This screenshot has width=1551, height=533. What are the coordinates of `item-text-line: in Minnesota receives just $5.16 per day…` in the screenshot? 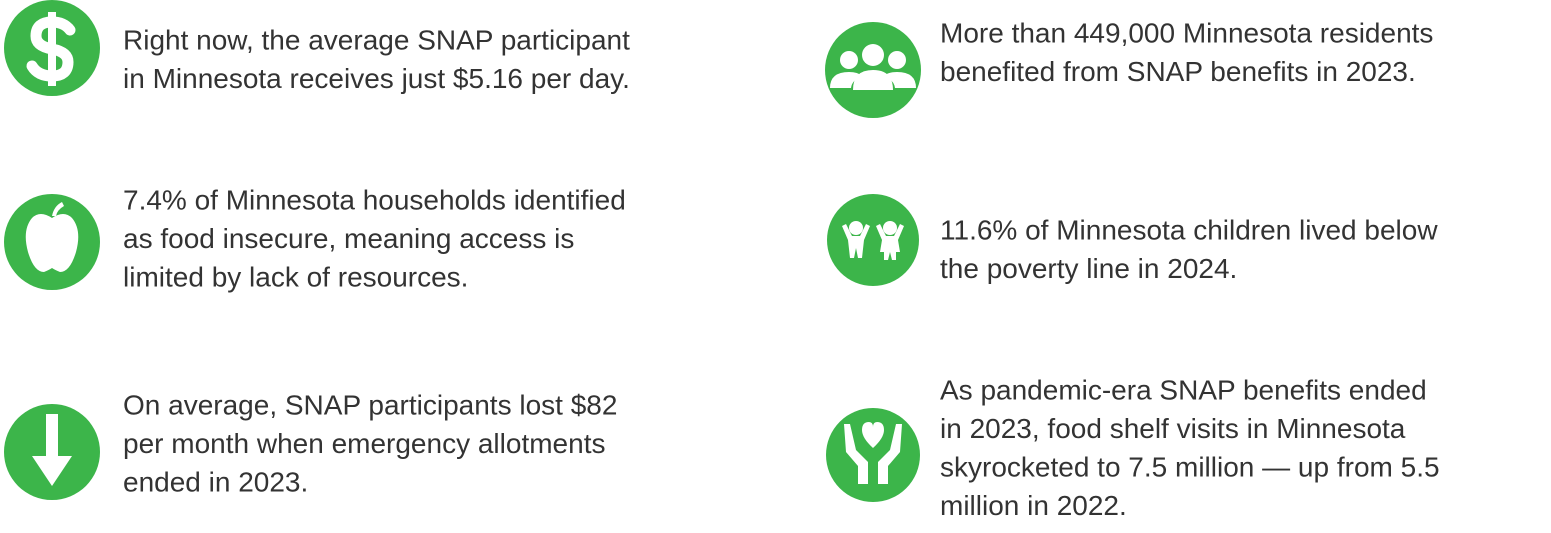 It's located at (376, 78).